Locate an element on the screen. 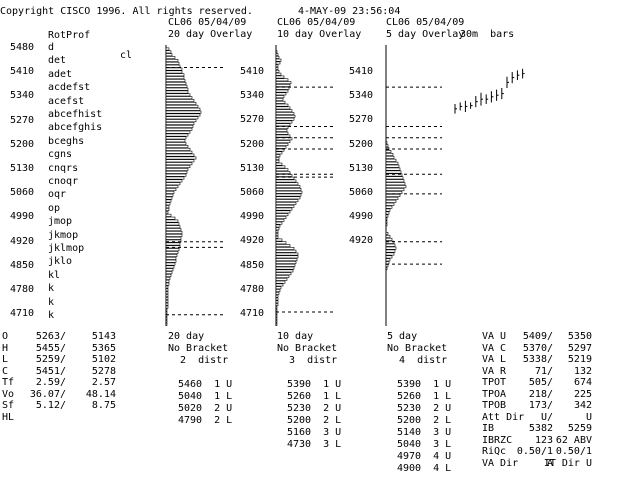  panel-5-header: CL06 05/04/09 is located at coordinates (425, 22).